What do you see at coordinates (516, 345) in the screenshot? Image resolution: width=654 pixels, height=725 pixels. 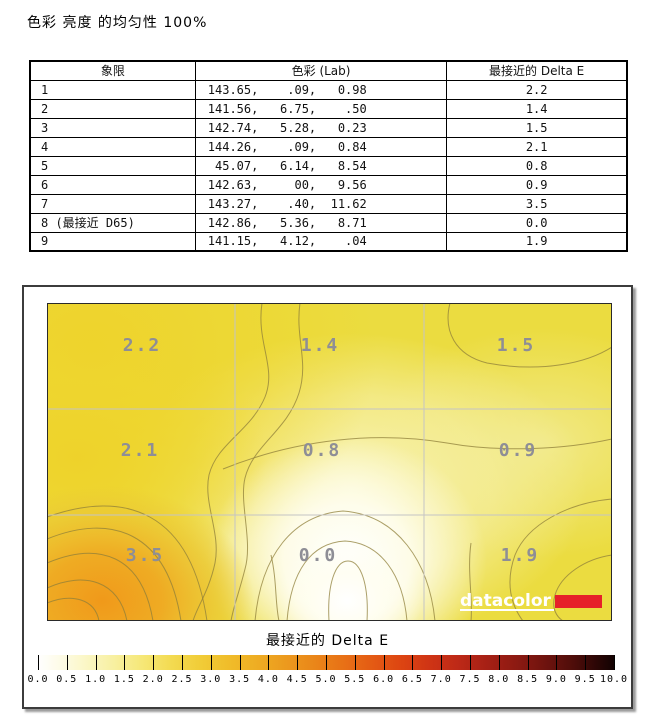 I see `cell-value-label: 1.5` at bounding box center [516, 345].